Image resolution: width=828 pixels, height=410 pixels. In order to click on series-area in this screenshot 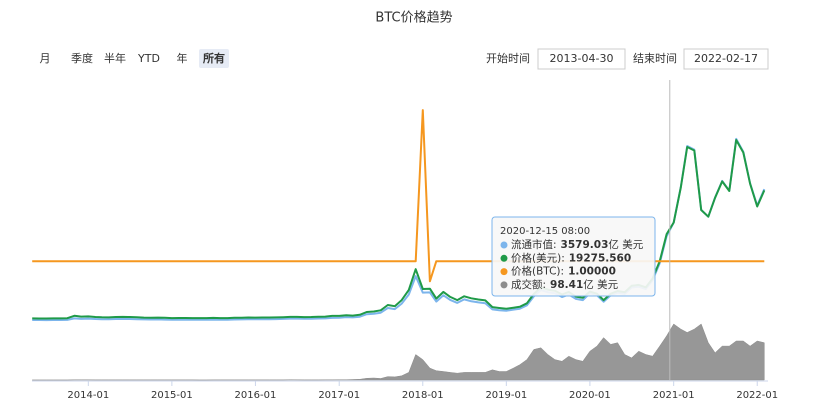, I will do `click(398, 352)`.